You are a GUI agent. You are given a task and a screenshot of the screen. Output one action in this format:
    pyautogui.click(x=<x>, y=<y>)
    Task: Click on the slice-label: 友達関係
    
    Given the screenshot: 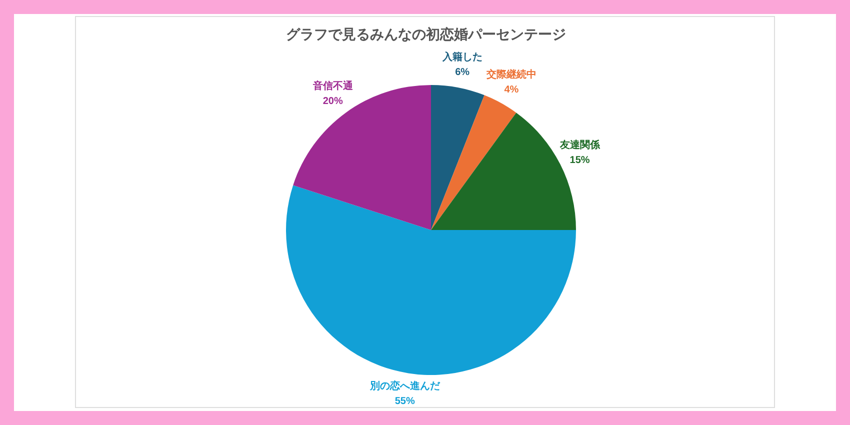 What is the action you would take?
    pyautogui.click(x=579, y=145)
    